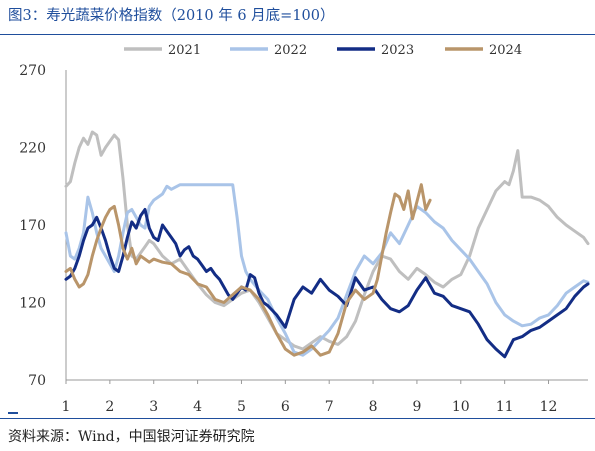  What do you see at coordinates (373, 407) in the screenshot?
I see `x-tick-label: 8` at bounding box center [373, 407].